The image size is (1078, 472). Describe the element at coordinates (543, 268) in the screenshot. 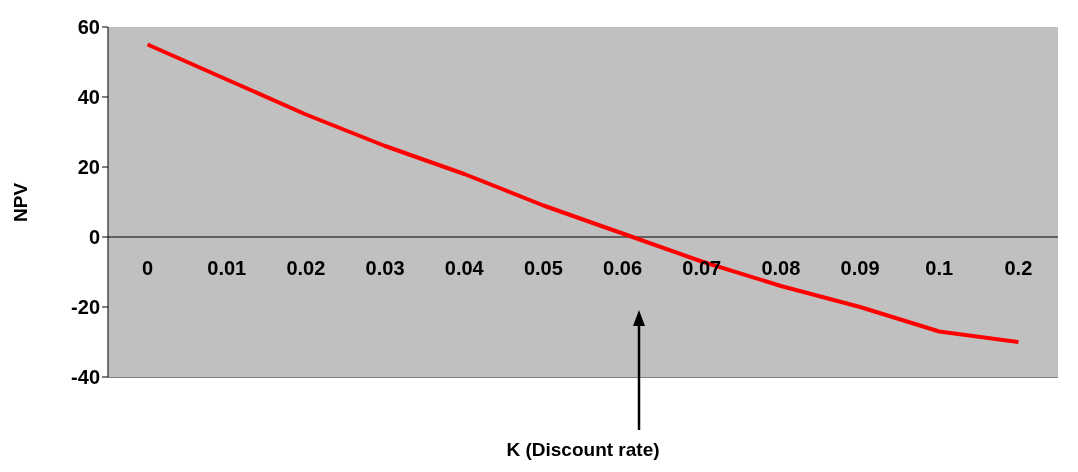

I see `x-tick-label: 0.05` at that location.